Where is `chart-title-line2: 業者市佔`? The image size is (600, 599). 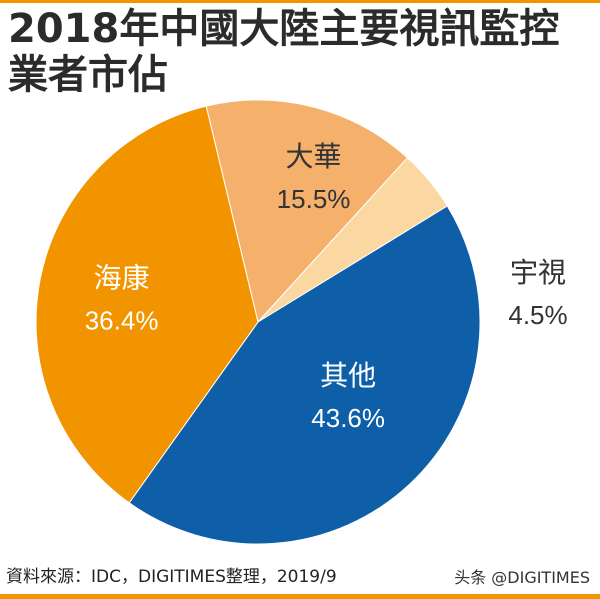 chart-title-line2: 業者市佔 is located at coordinates (88, 75).